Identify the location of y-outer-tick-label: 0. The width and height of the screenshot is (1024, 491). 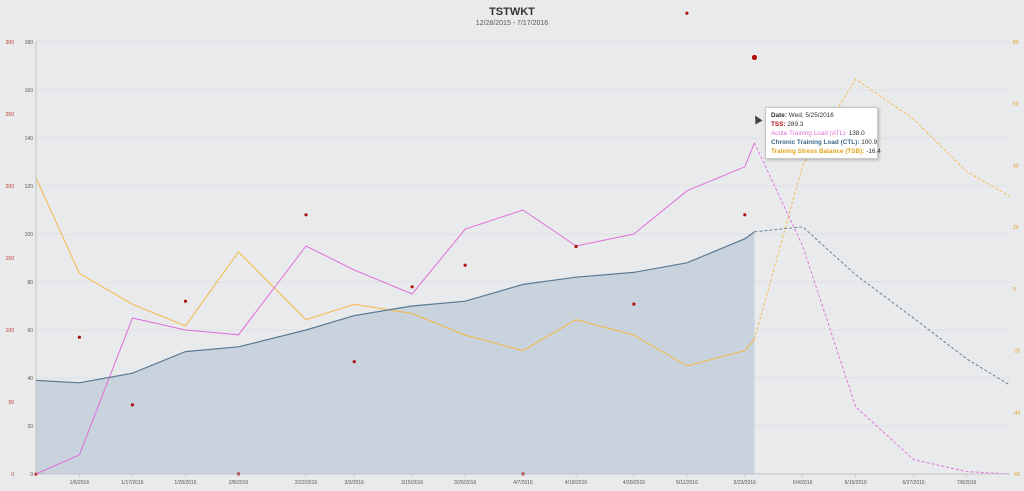
(12, 475).